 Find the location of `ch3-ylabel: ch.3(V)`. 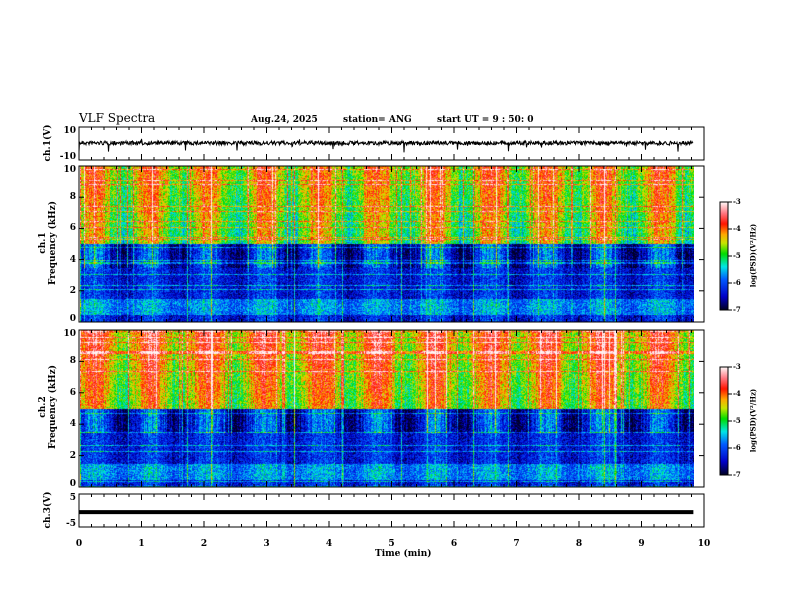

ch3-ylabel: ch.3(V) is located at coordinates (48, 510).